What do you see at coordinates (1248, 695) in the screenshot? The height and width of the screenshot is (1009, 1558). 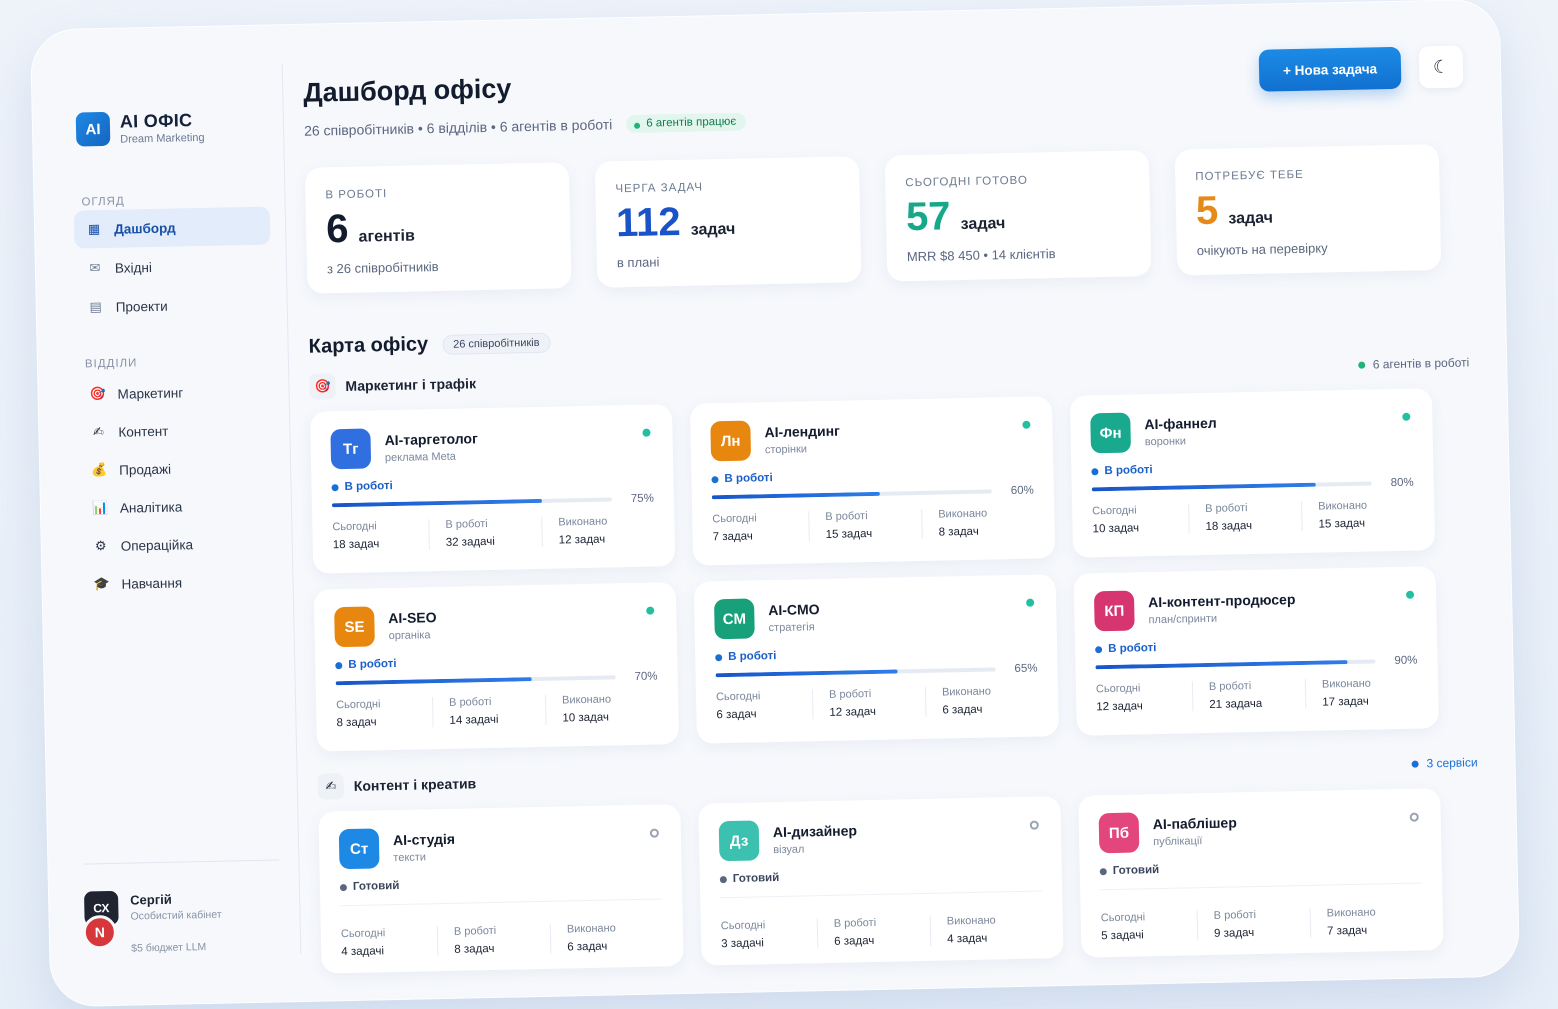 I see `metric-inwork: В роботі 21 задача` at bounding box center [1248, 695].